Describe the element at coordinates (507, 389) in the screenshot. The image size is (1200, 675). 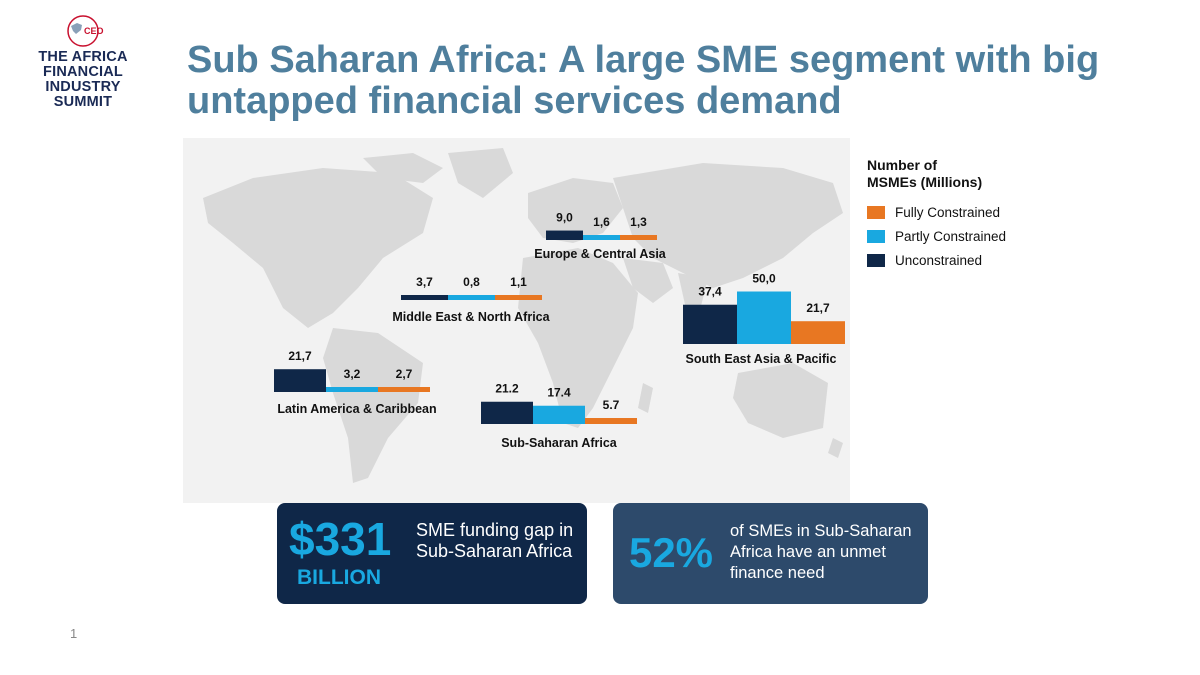
I see `data-label: 21.2` at that location.